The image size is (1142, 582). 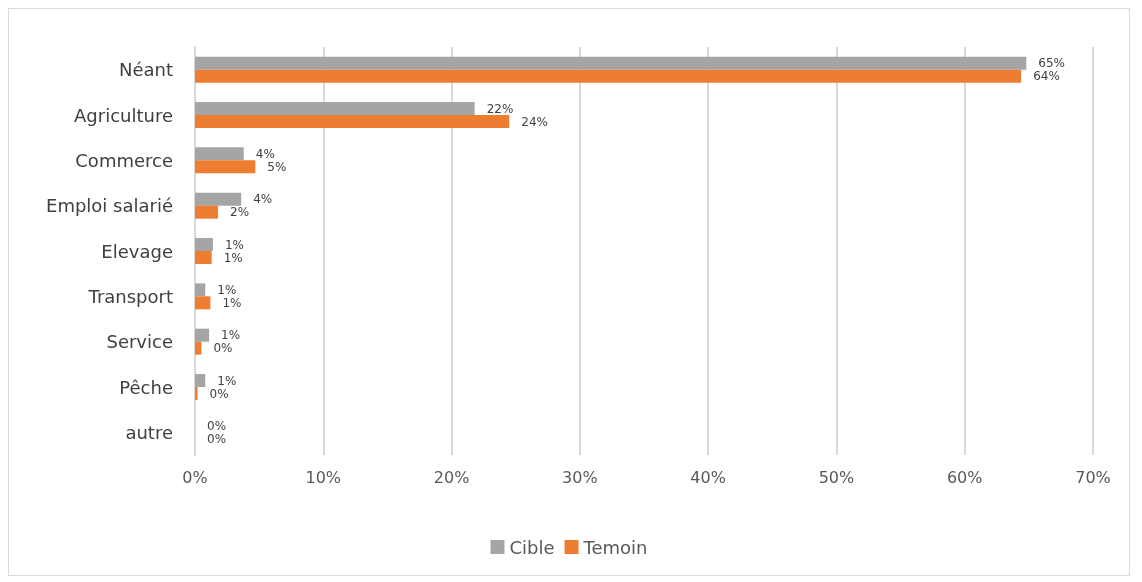 I want to click on data-label: 65%, so click(x=1051, y=63).